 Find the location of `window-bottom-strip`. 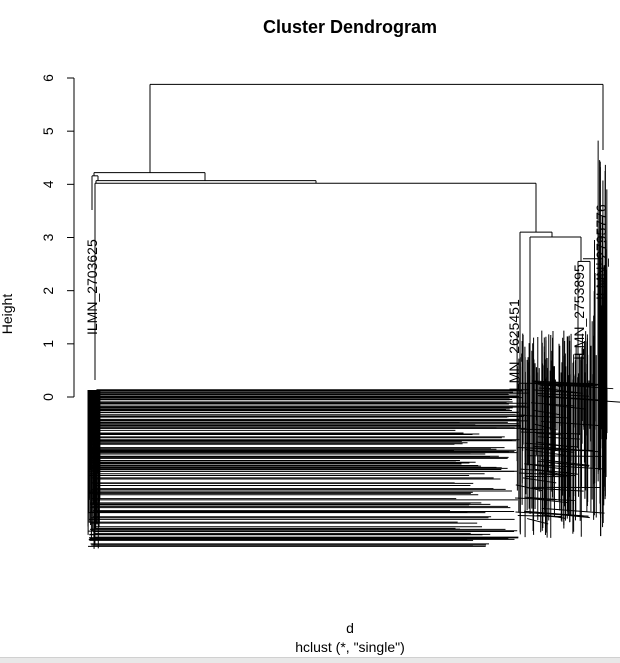

window-bottom-strip is located at coordinates (310, 660).